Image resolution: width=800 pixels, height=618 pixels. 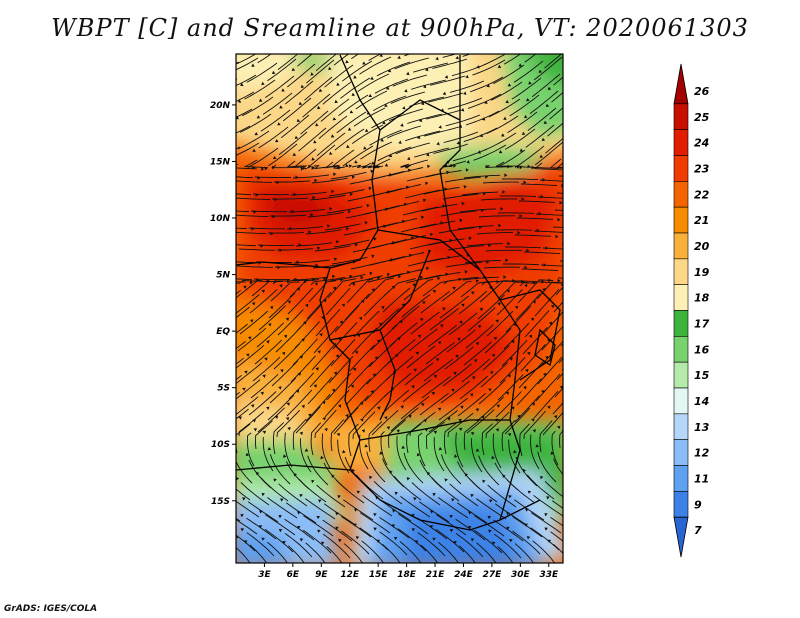 I want to click on lat-tick-label: 5S, so click(x=223, y=389).